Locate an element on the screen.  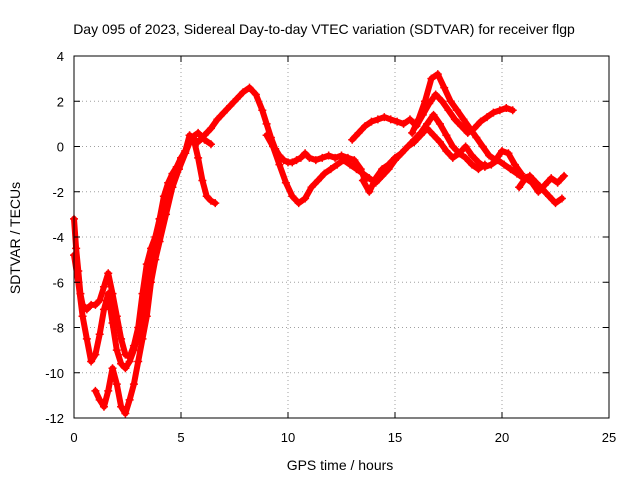
series-trace is located at coordinates (423, 153).